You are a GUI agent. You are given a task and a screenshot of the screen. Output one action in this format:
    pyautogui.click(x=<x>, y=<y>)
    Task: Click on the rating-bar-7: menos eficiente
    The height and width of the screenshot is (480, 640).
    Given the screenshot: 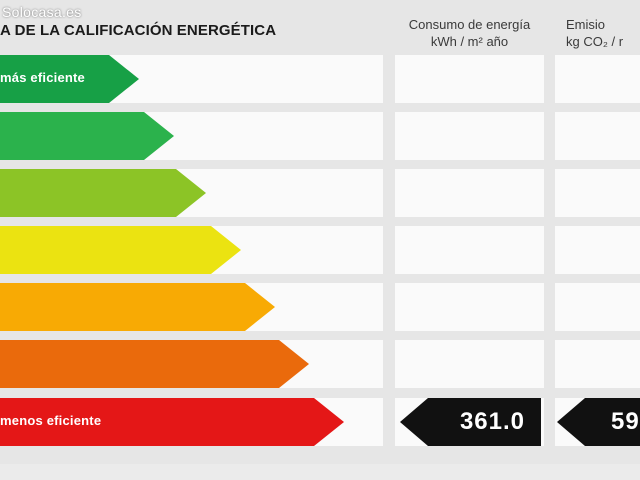 What is the action you would take?
    pyautogui.click(x=172, y=422)
    